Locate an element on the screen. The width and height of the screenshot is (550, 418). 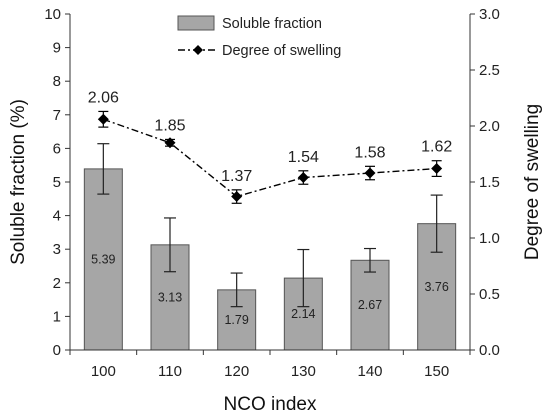
y-right-tick-label: 2.5 is located at coordinates (489, 70).